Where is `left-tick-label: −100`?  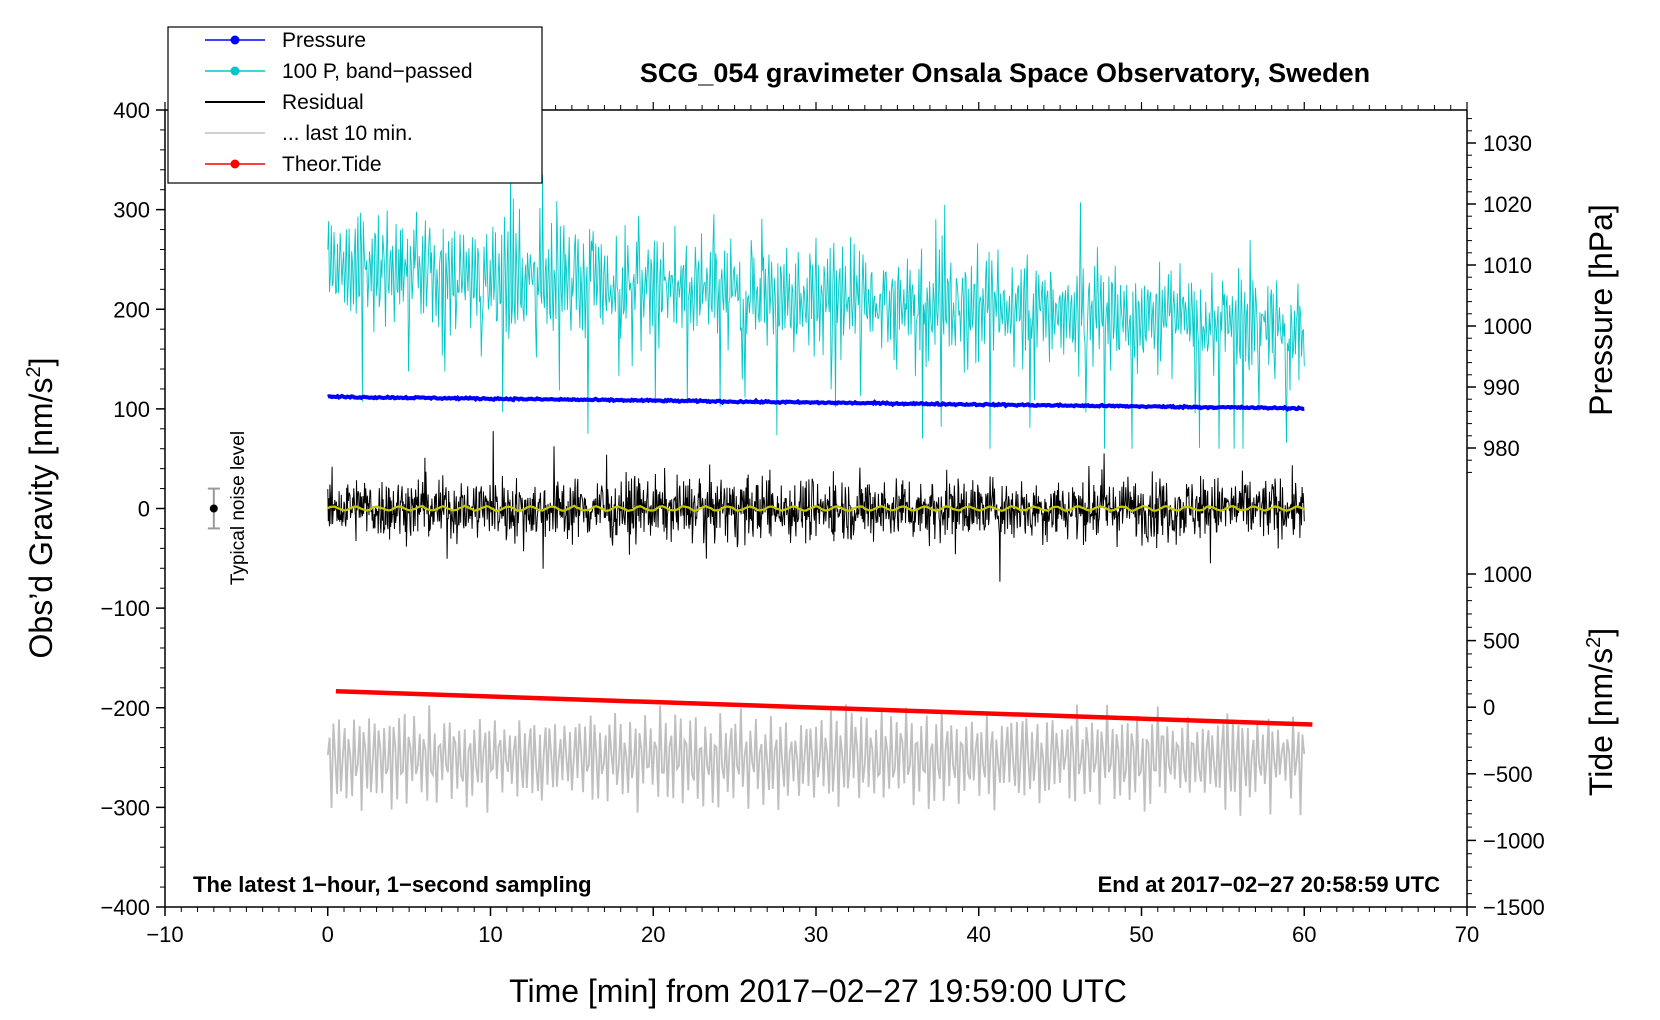 left-tick-label: −100 is located at coordinates (125, 608).